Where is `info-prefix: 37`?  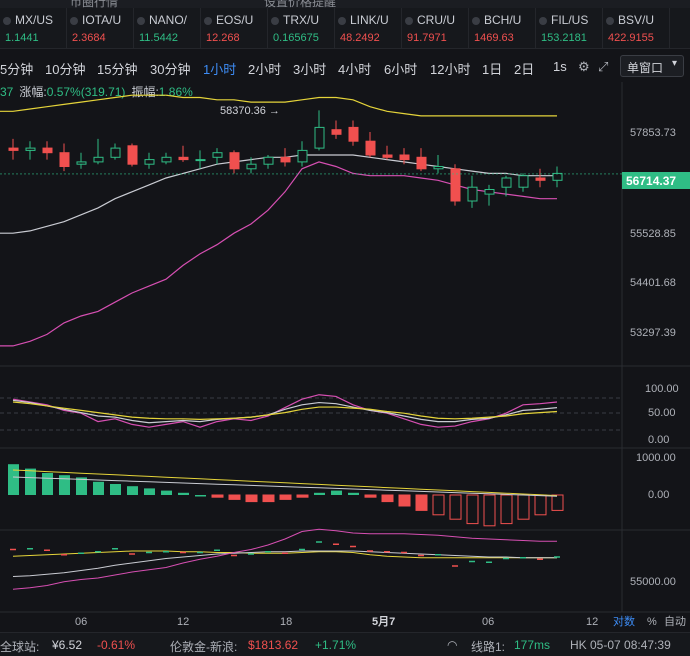
info-prefix: 37 is located at coordinates (7, 92).